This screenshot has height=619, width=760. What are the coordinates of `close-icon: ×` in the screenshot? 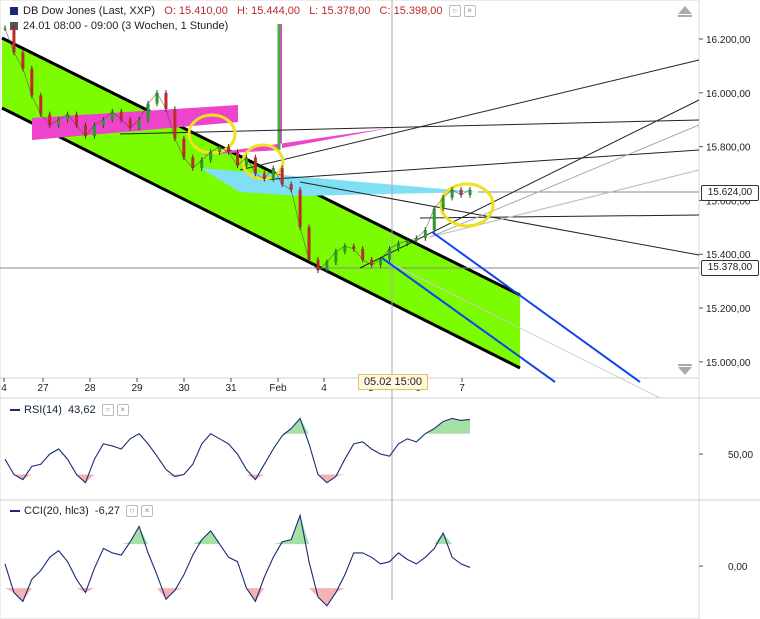 It's located at (469, 11).